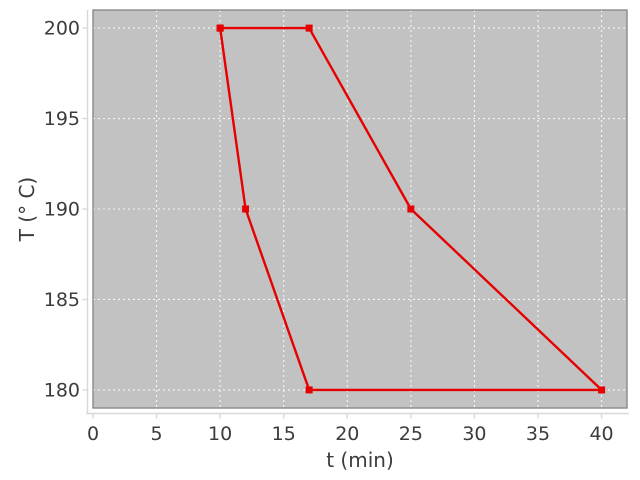  What do you see at coordinates (62, 210) in the screenshot?
I see `y-tick-label: 190` at bounding box center [62, 210].